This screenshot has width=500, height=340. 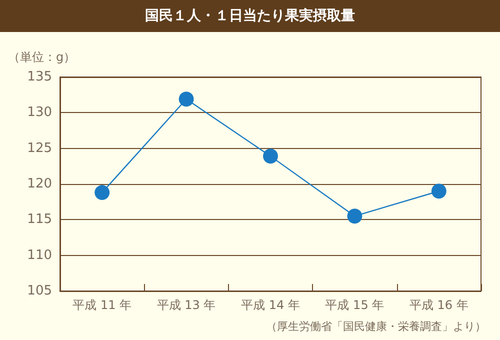 What do you see at coordinates (39, 77) in the screenshot?
I see `y-tick-label: 135` at bounding box center [39, 77].